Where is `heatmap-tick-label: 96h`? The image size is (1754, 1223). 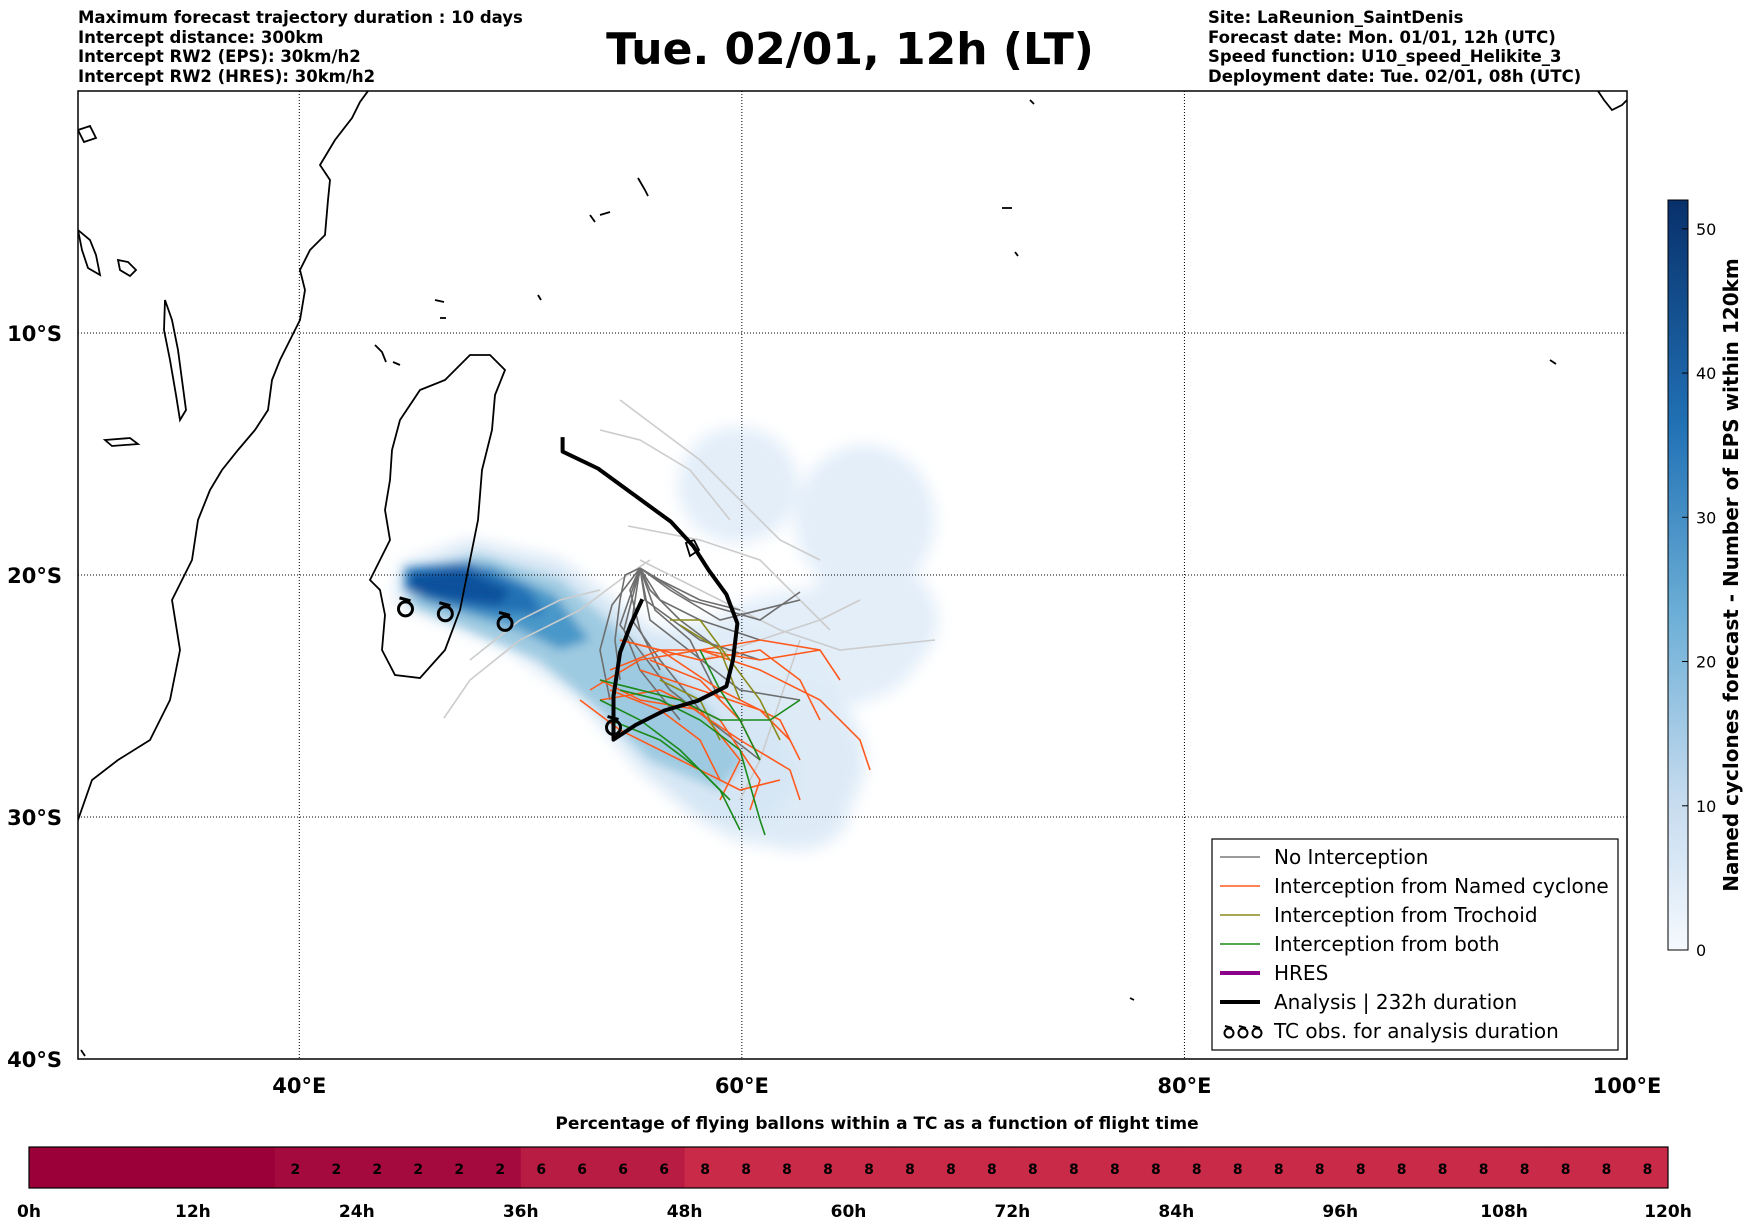
heatmap-tick-label: 96h is located at coordinates (1340, 1212).